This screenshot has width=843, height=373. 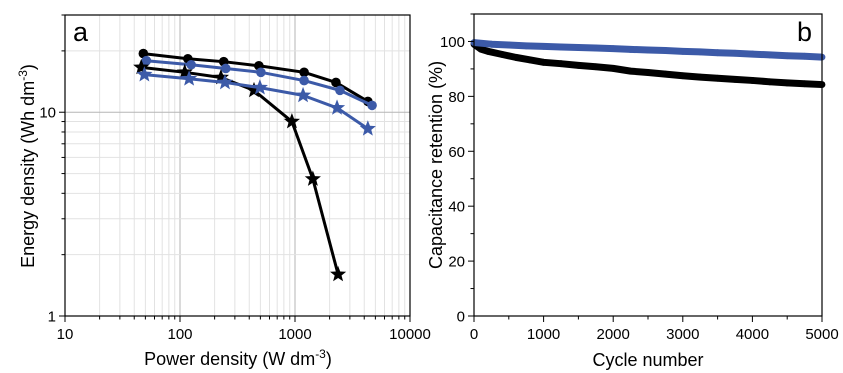 What do you see at coordinates (179, 334) in the screenshot?
I see `x-tick-label: 100` at bounding box center [179, 334].